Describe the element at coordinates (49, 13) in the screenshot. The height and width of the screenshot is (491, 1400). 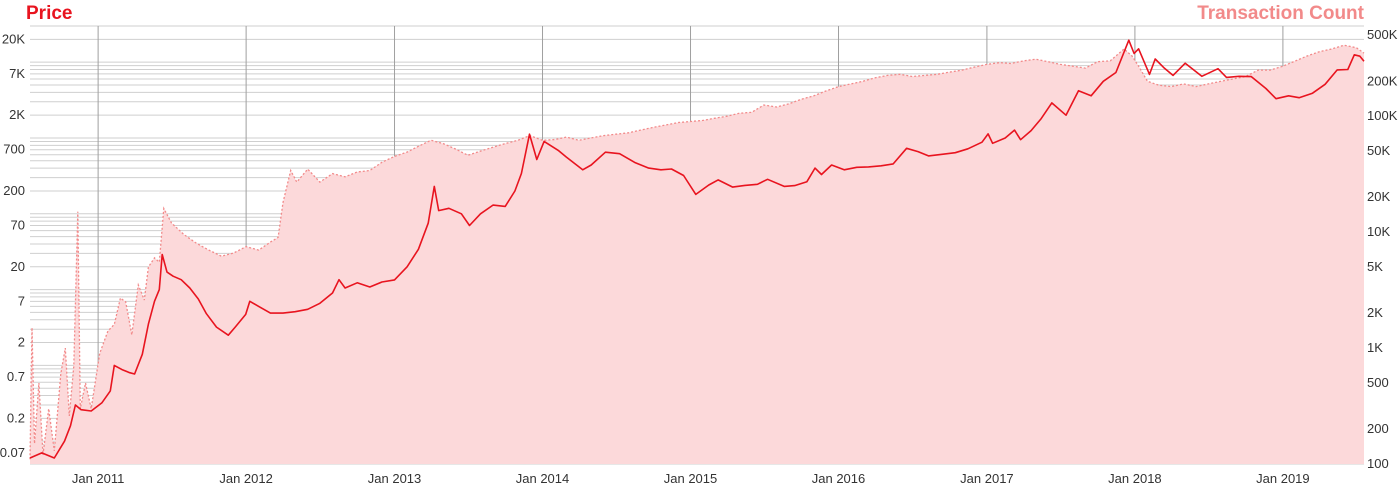
I see `chart-title-price: Price` at that location.